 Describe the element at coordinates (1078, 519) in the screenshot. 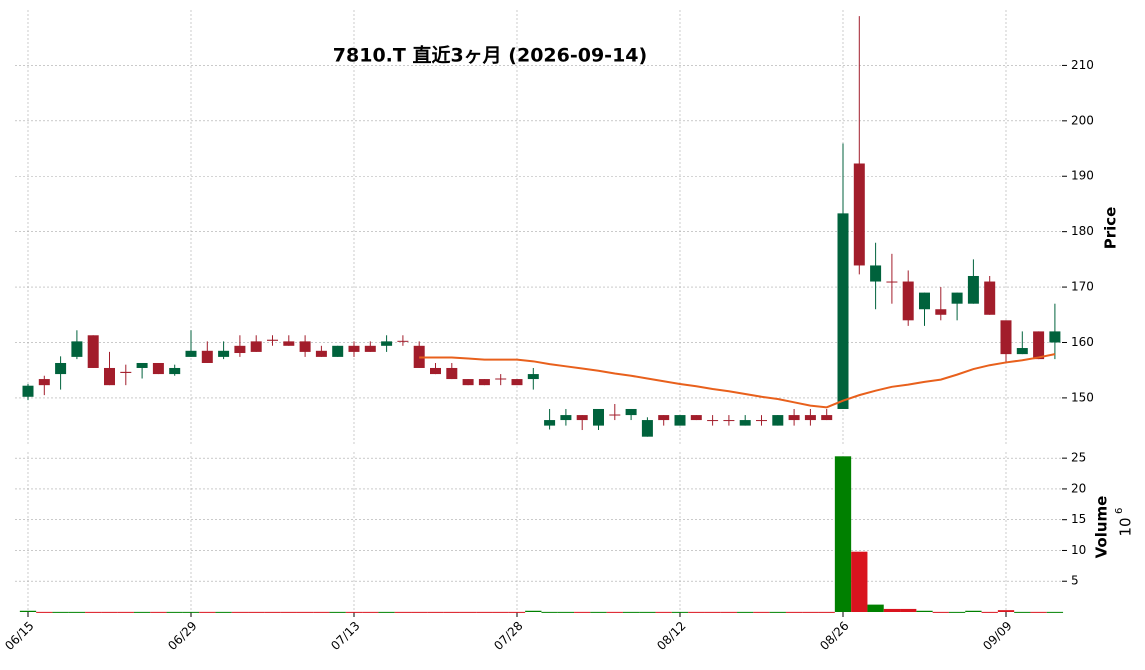

I see `y-tick-label: 15` at that location.